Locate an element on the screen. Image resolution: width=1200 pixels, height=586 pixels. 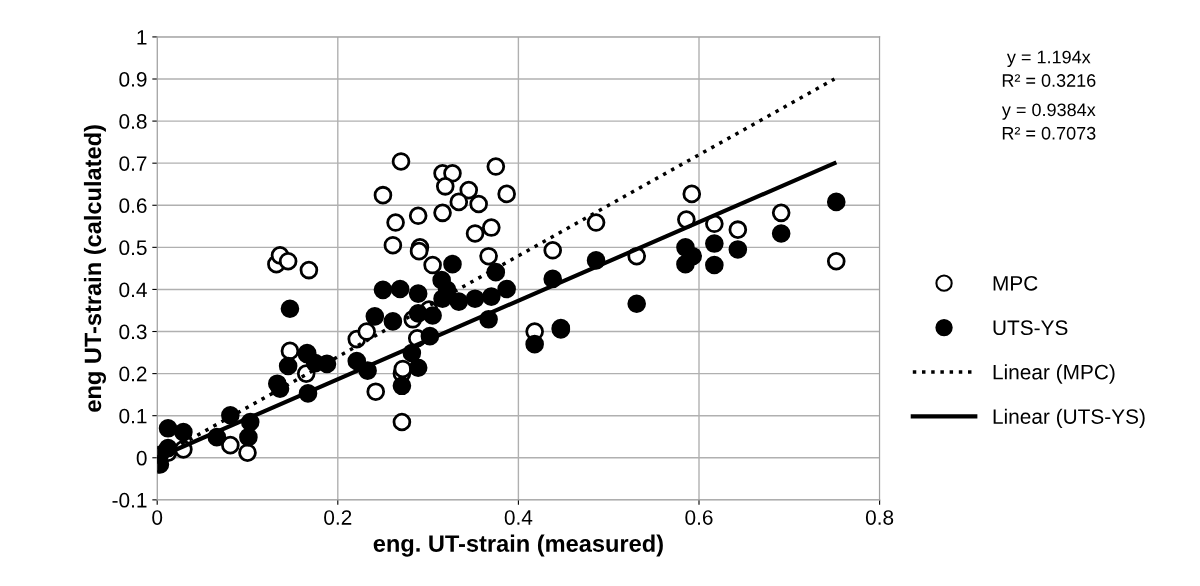
y-tick-label: 0.3 is located at coordinates (133, 332).